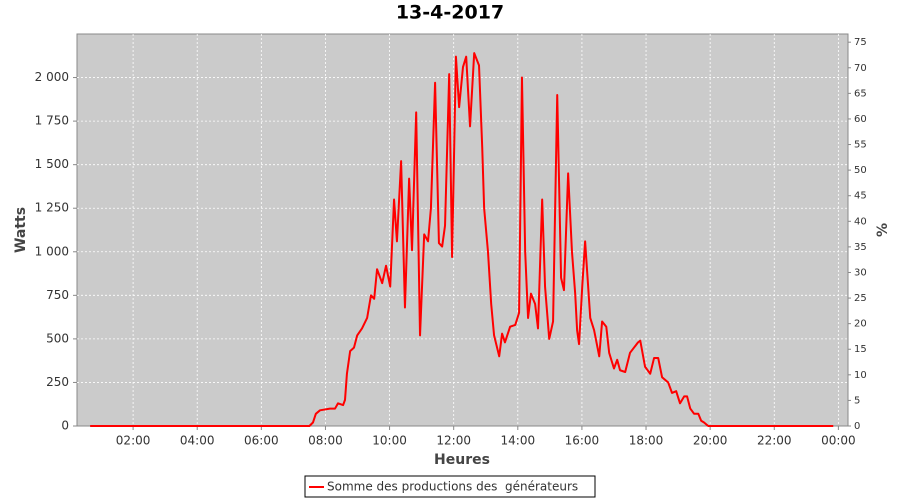 The width and height of the screenshot is (900, 500). What do you see at coordinates (52, 208) in the screenshot?
I see `y-tick-label: 1 250` at bounding box center [52, 208].